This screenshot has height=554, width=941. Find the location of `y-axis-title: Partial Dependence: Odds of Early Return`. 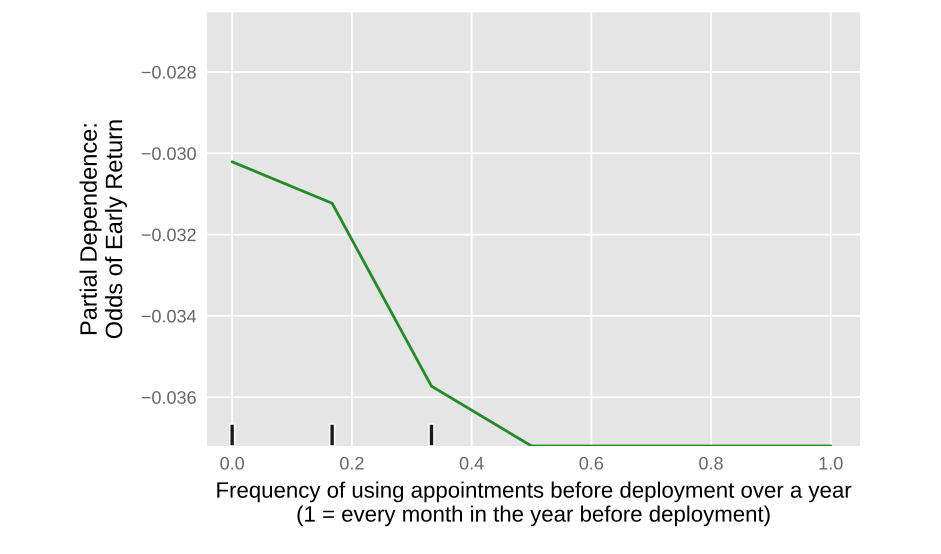

y-axis-title: Partial Dependence: Odds of Early Return is located at coordinates (103, 229).